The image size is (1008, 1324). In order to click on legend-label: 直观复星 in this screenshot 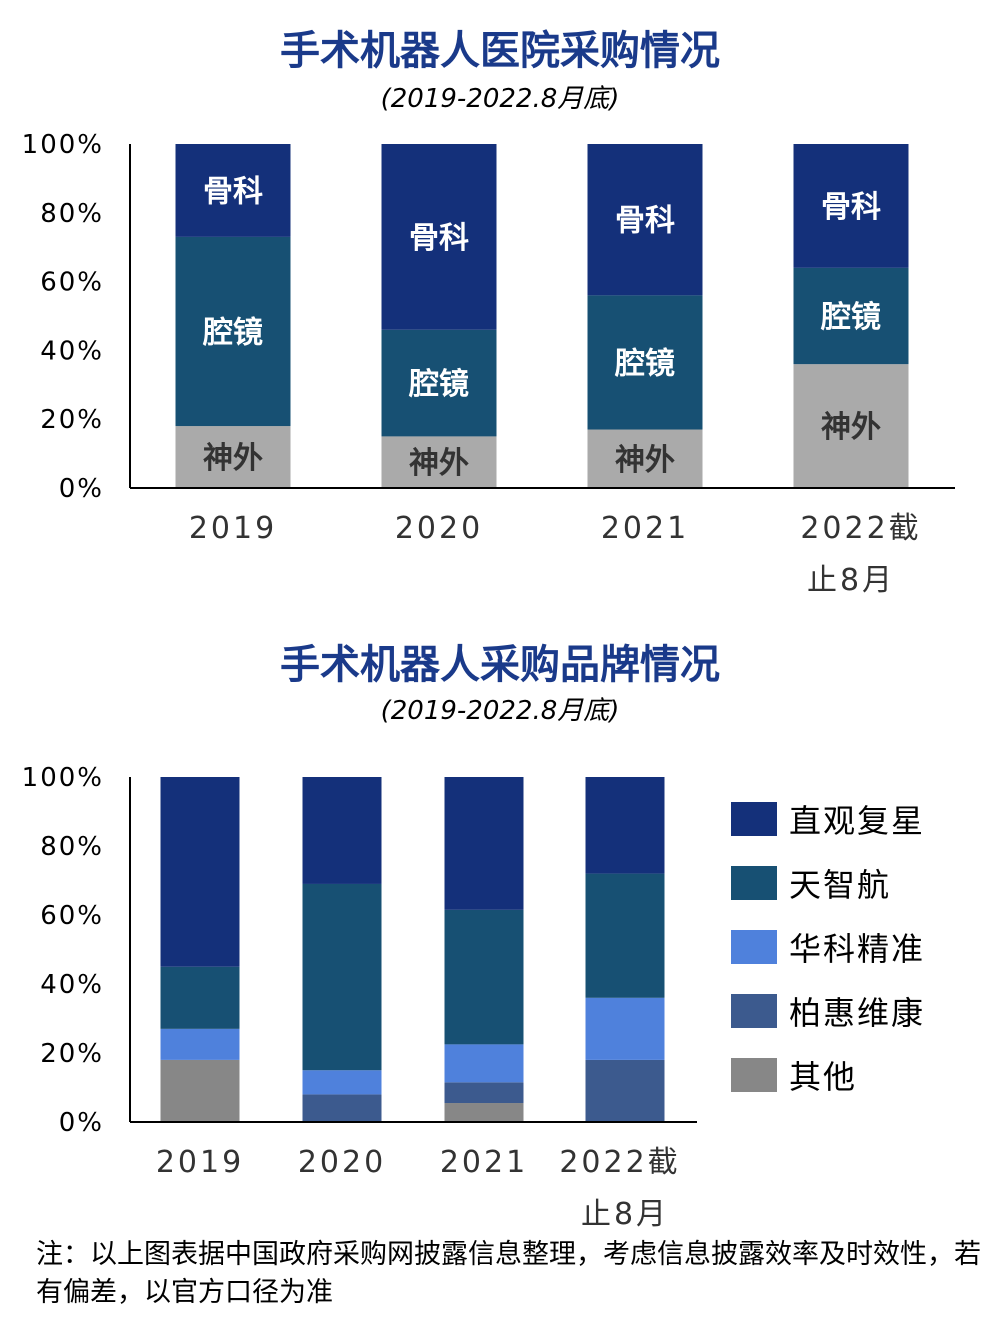, I will do `click(857, 821)`.